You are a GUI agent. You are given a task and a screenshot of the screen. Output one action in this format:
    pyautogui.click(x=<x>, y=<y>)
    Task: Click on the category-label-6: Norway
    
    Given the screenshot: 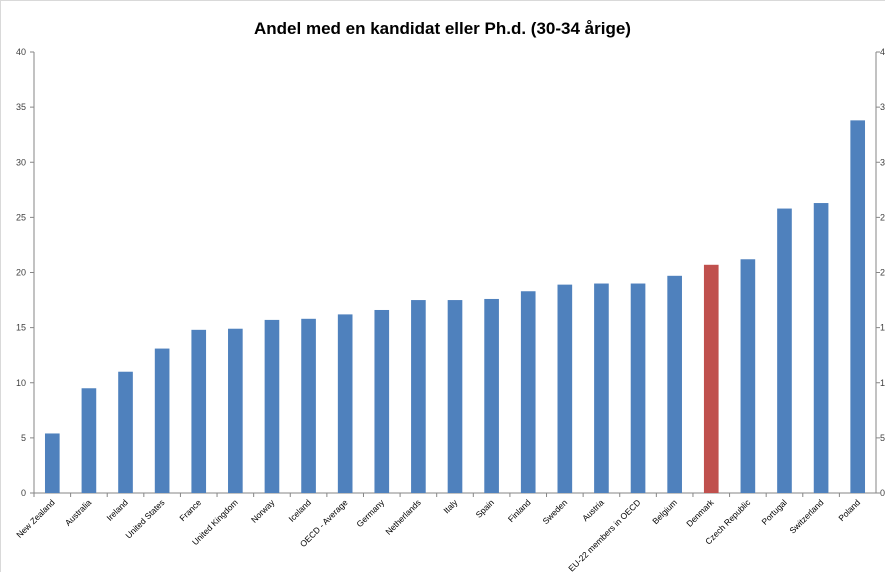 What is the action you would take?
    pyautogui.click(x=263, y=511)
    